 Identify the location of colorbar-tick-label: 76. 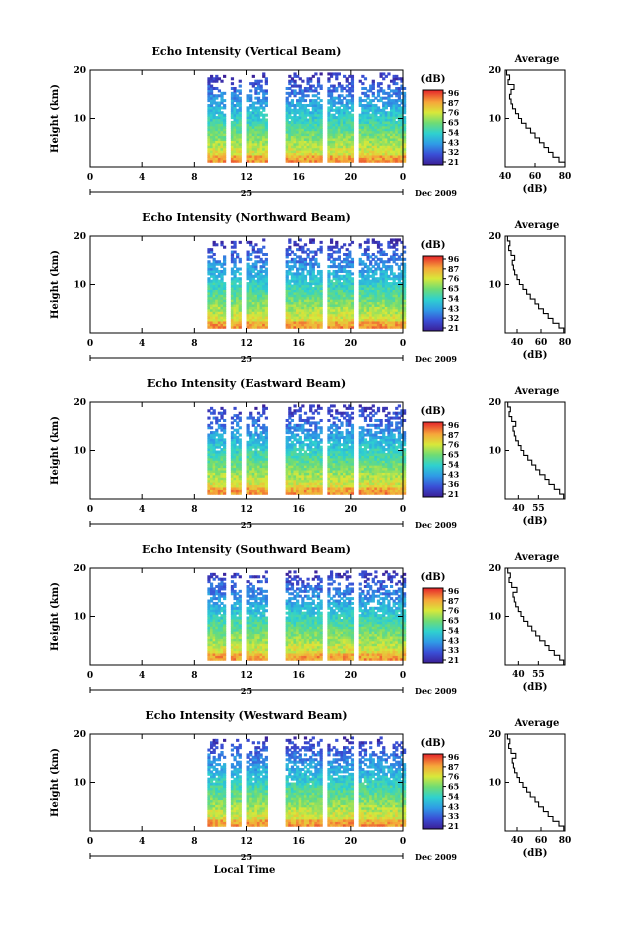
(454, 113).